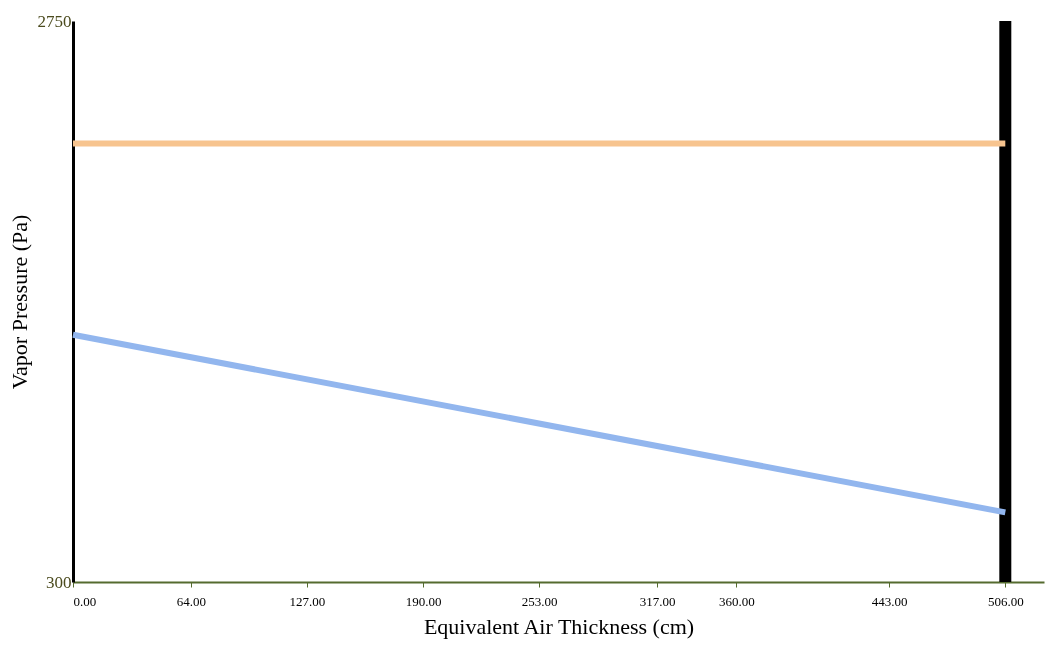  Describe the element at coordinates (19, 302) in the screenshot. I see `y-axis-title: Vapor Pressure (Pa)` at that location.